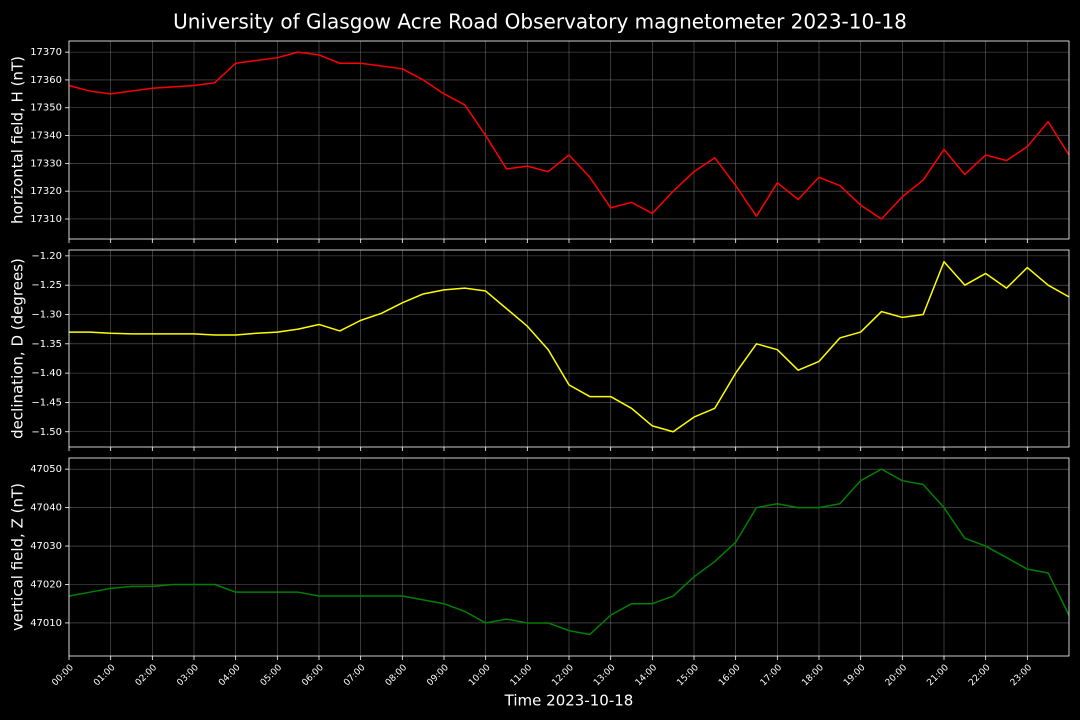  I want to click on y-tick-label: −1.45, so click(46, 402).